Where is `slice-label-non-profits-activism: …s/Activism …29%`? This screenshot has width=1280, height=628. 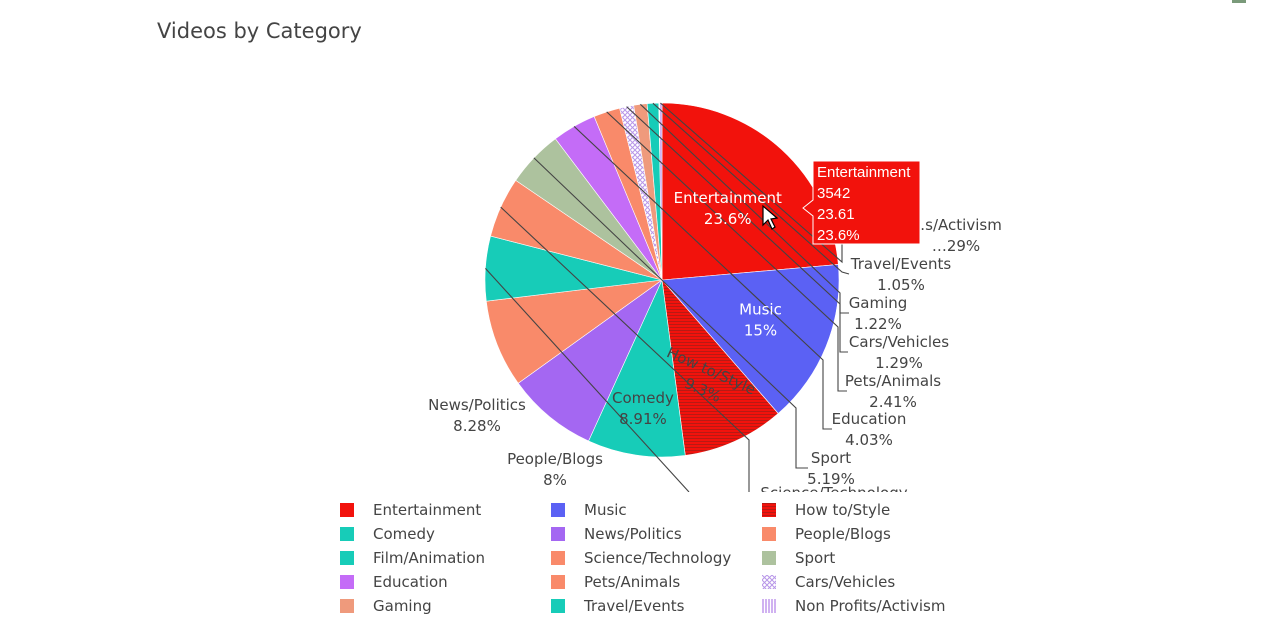
slice-label-non-profits-activism: …s/Activism …29% is located at coordinates (956, 235).